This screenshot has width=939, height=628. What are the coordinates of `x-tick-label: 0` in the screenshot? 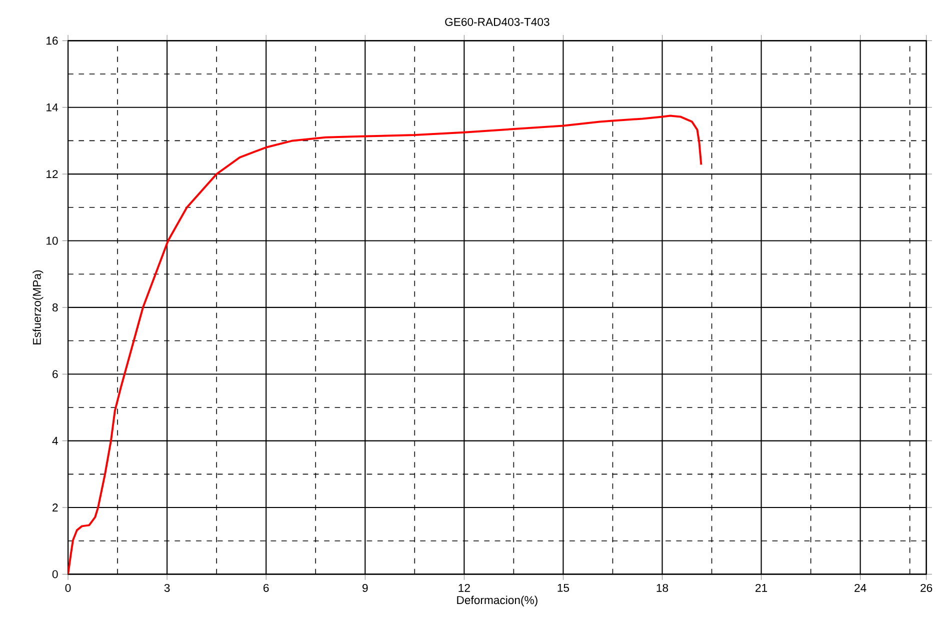 It's located at (68, 588).